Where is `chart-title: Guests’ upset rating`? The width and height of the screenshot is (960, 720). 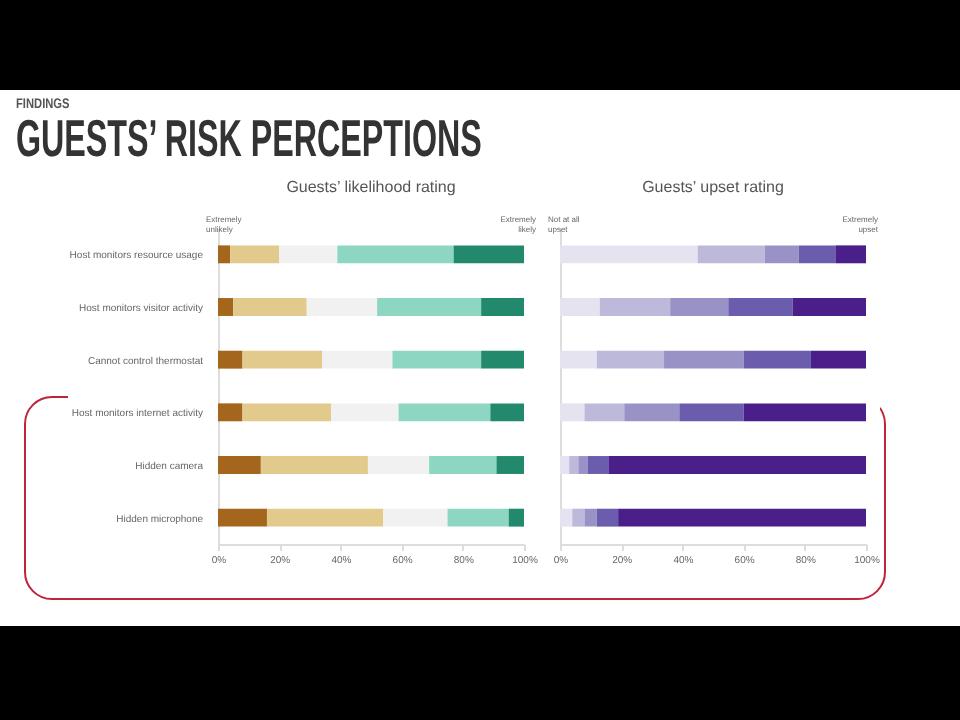
chart-title: Guests’ upset rating is located at coordinates (713, 187).